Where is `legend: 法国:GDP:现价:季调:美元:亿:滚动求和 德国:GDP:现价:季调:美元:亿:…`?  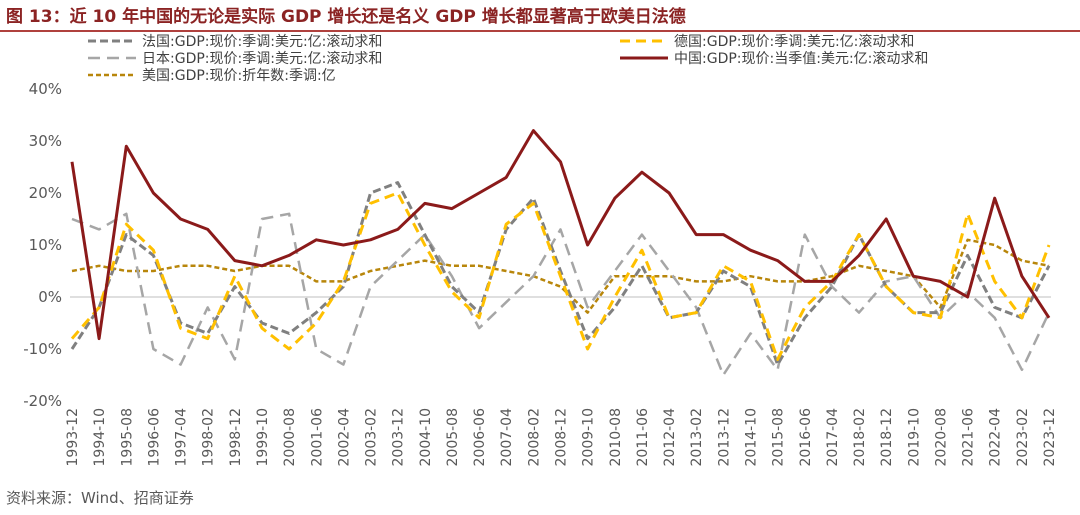
legend: 法国:GDP:现价:季调:美元:亿:滚动求和 德国:GDP:现价:季调:美元:亿:… is located at coordinates (508, 58).